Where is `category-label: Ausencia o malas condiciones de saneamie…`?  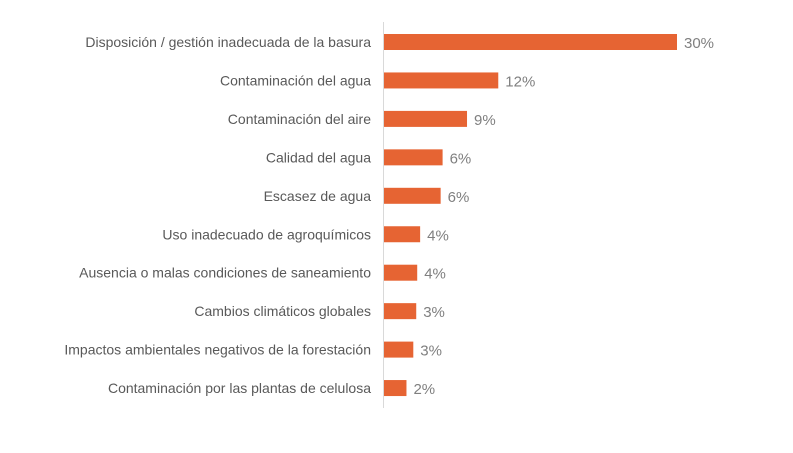
category-label: Ausencia o malas condiciones de saneamie… is located at coordinates (225, 273).